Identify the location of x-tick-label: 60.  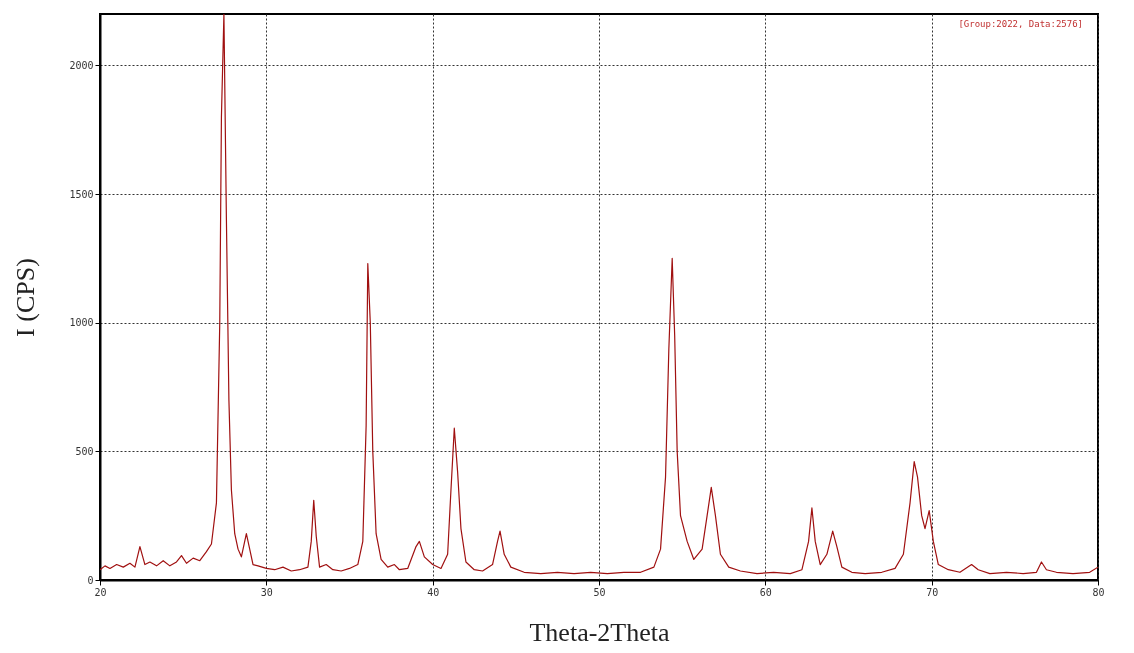
(765, 592).